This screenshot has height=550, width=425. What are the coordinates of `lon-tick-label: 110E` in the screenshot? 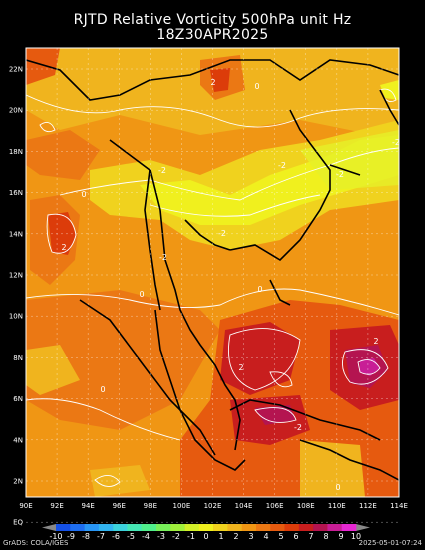 It's located at (337, 506).